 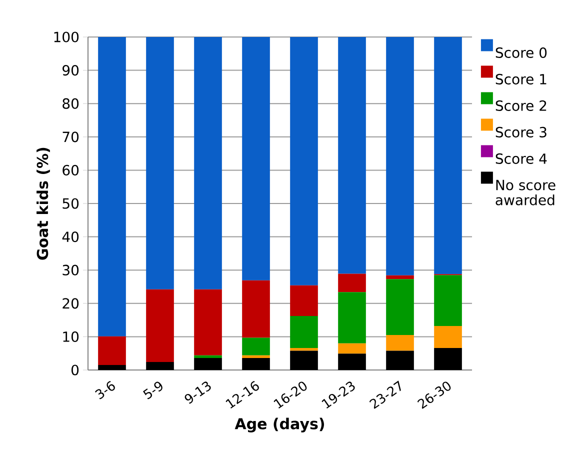 I want to click on y-tick-label: 40, so click(x=70, y=237).